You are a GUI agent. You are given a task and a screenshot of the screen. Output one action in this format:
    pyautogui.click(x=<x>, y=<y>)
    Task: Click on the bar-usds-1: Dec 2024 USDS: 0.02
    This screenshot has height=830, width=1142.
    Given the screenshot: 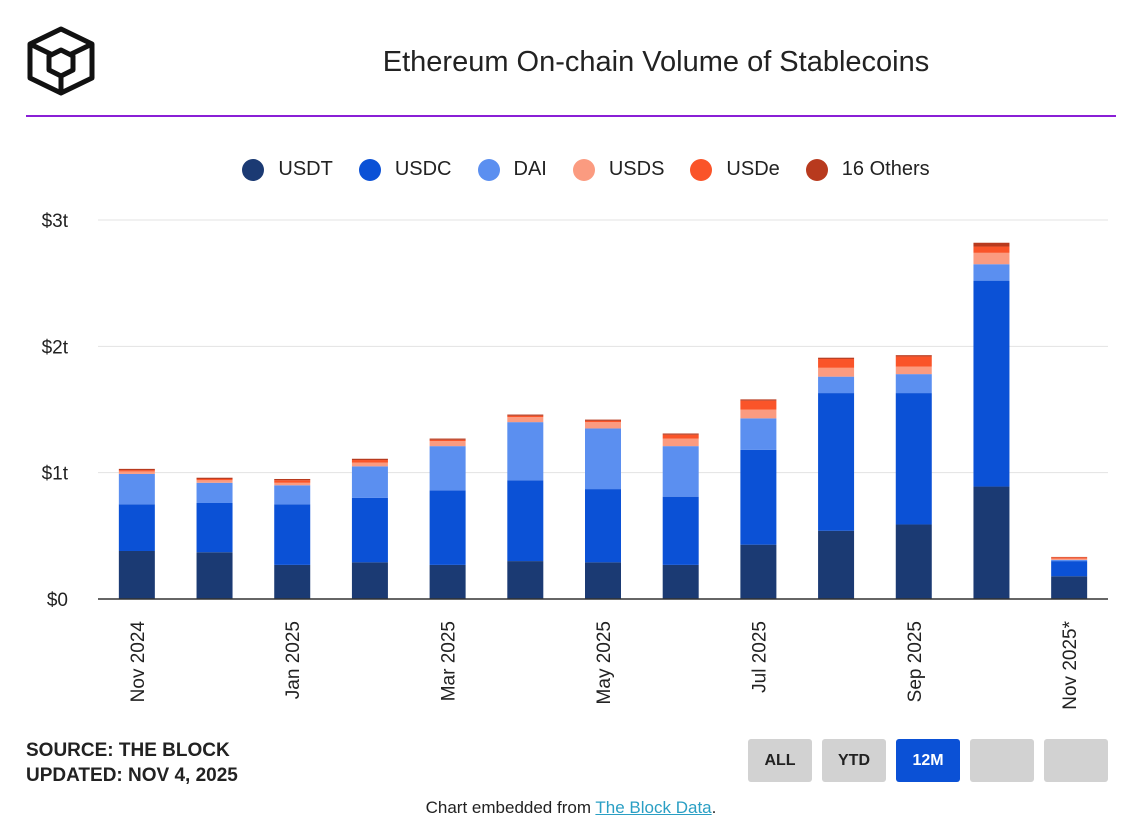 What is the action you would take?
    pyautogui.click(x=214, y=481)
    